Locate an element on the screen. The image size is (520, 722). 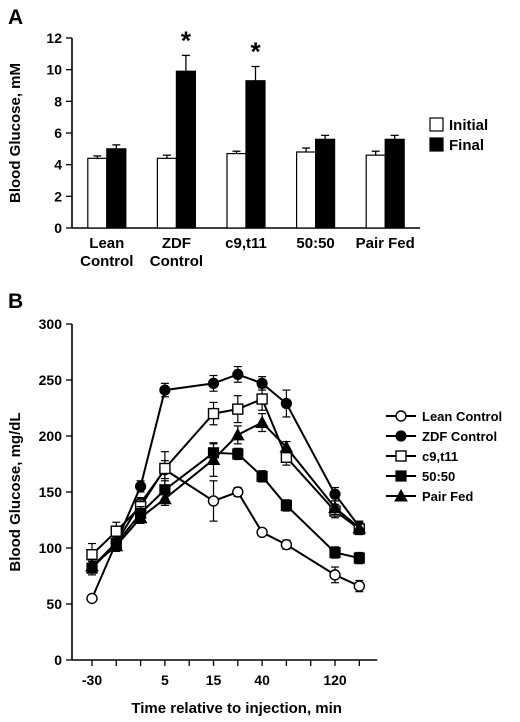
panel-b-y-tick-label: 150 is located at coordinates (51, 492).